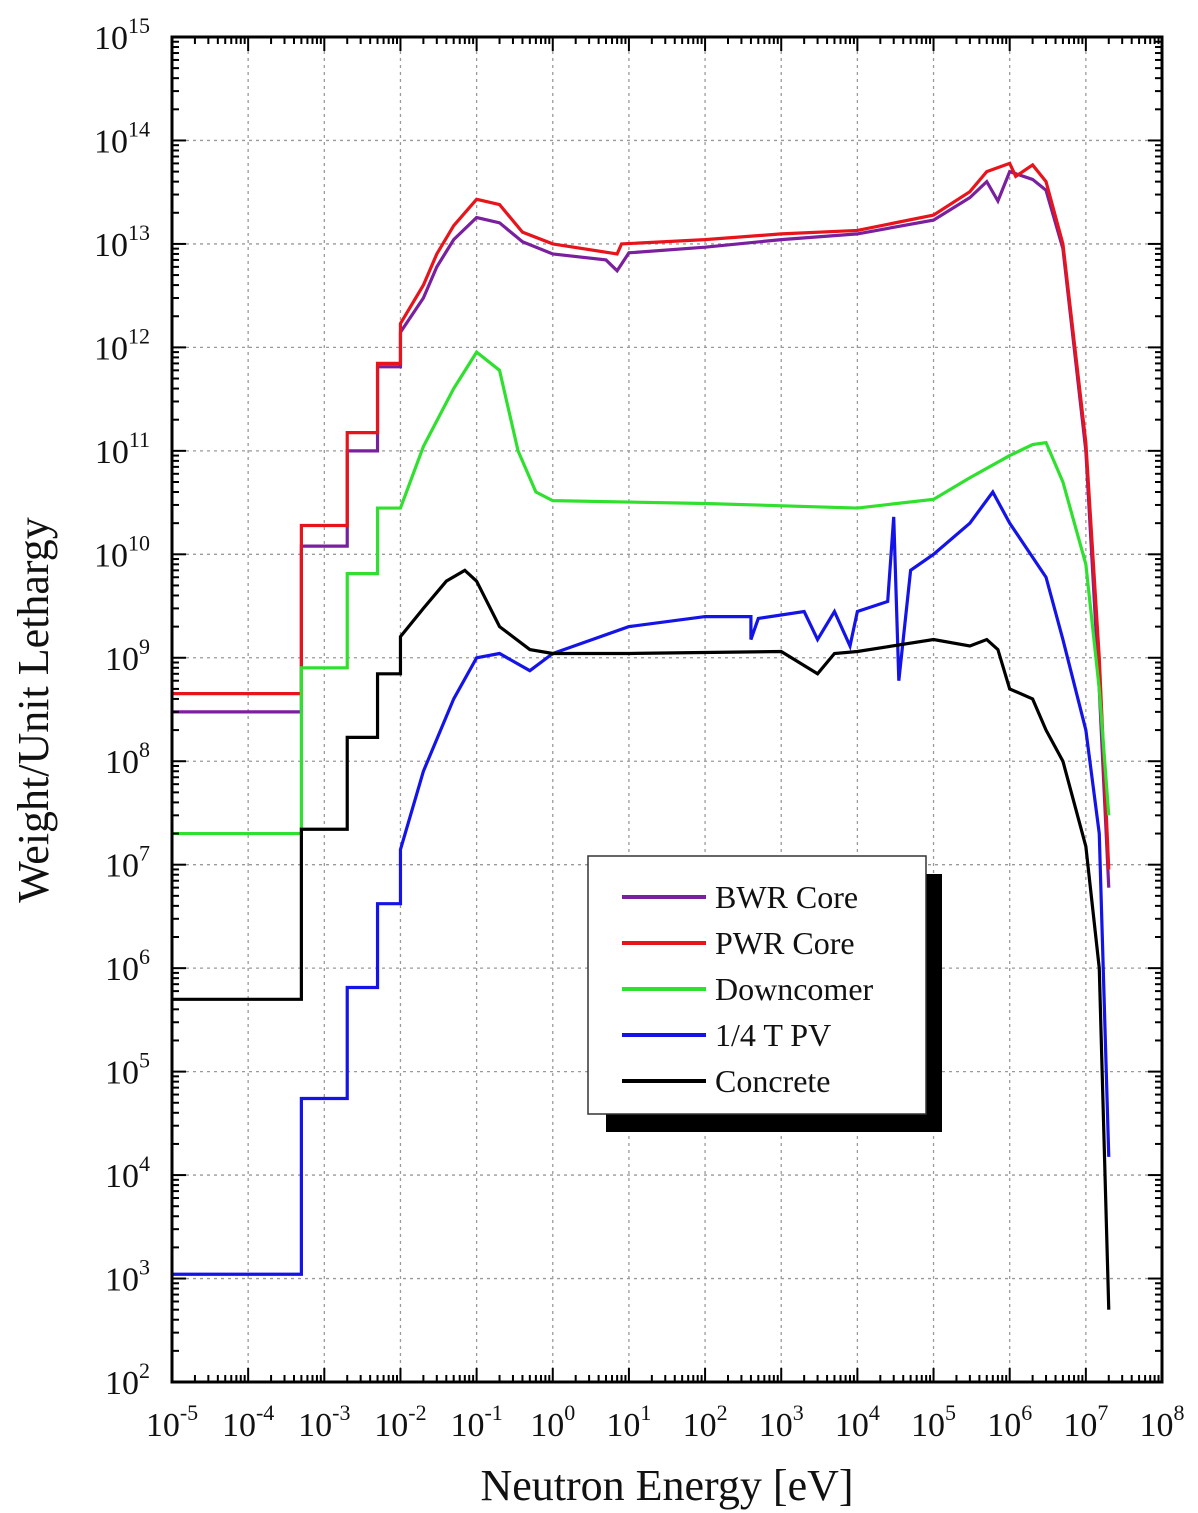 This screenshot has height=1513, width=1198. What do you see at coordinates (552, 1422) in the screenshot?
I see `x-tick-label: 10⁰` at bounding box center [552, 1422].